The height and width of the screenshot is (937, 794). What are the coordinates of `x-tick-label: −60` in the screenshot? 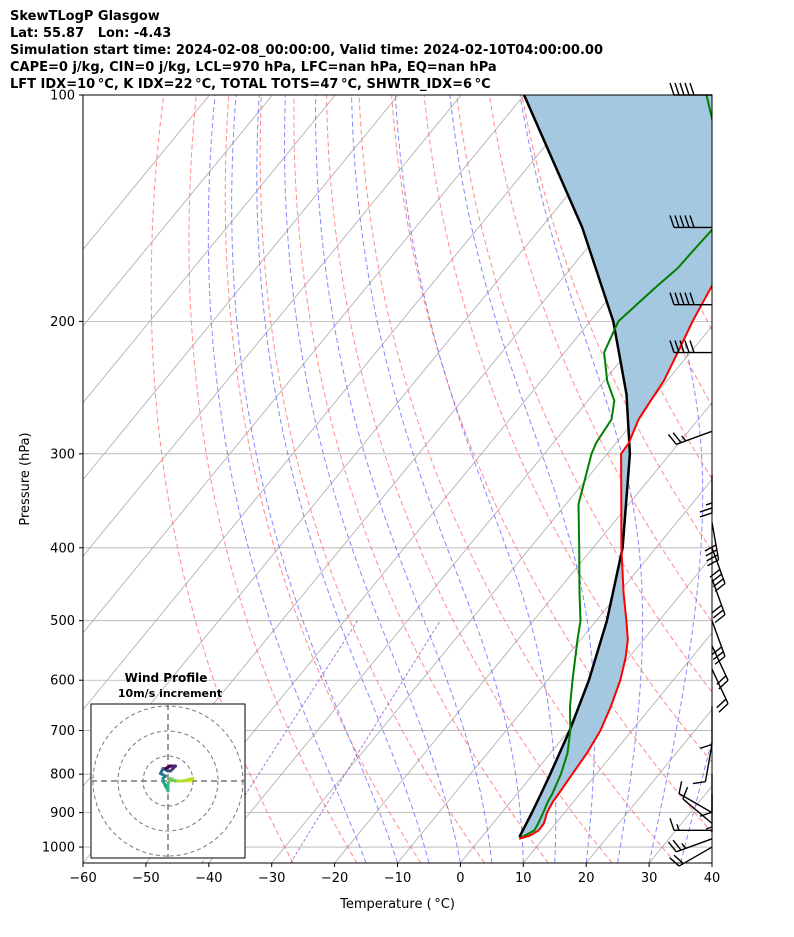 It's located at (82, 878).